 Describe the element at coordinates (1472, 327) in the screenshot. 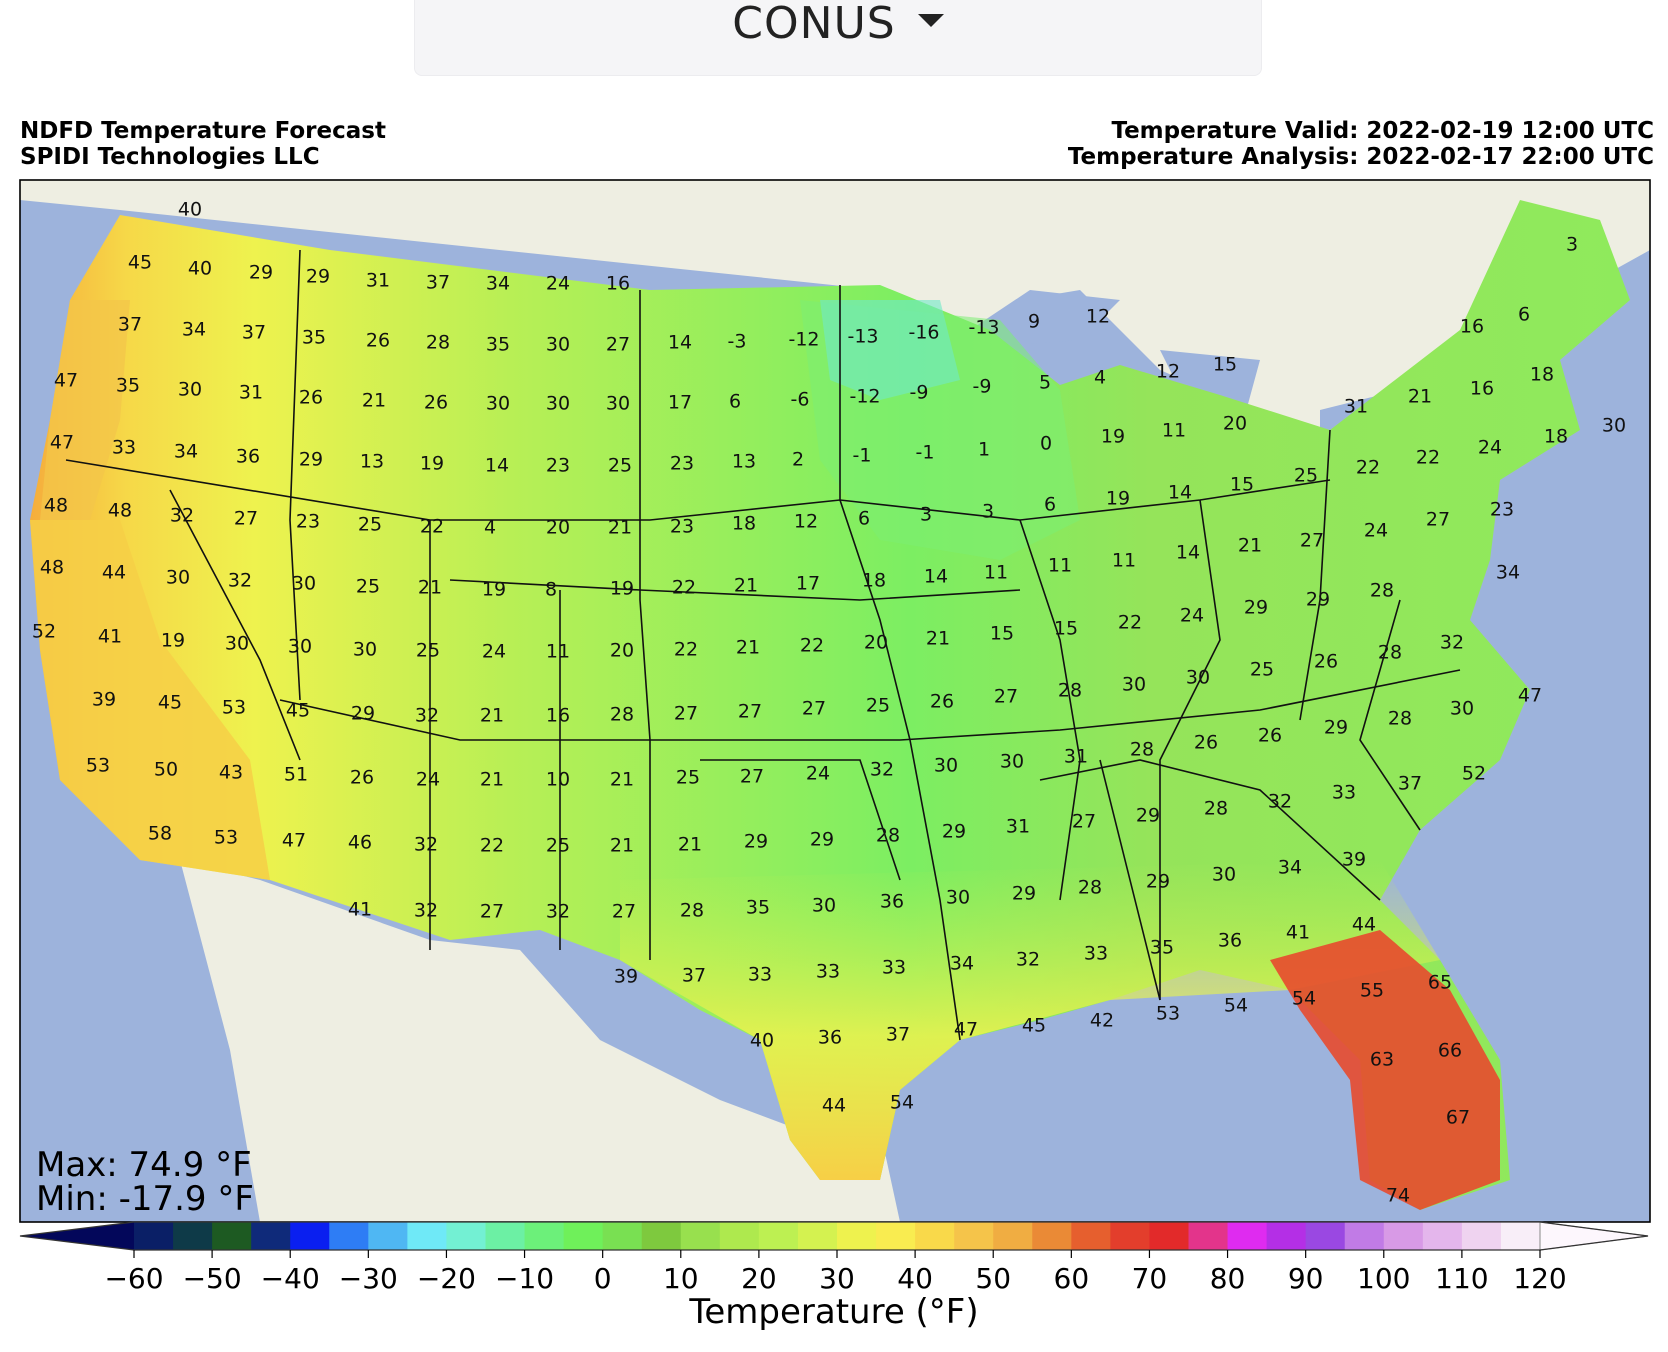

I see `temperature-label: 16` at that location.